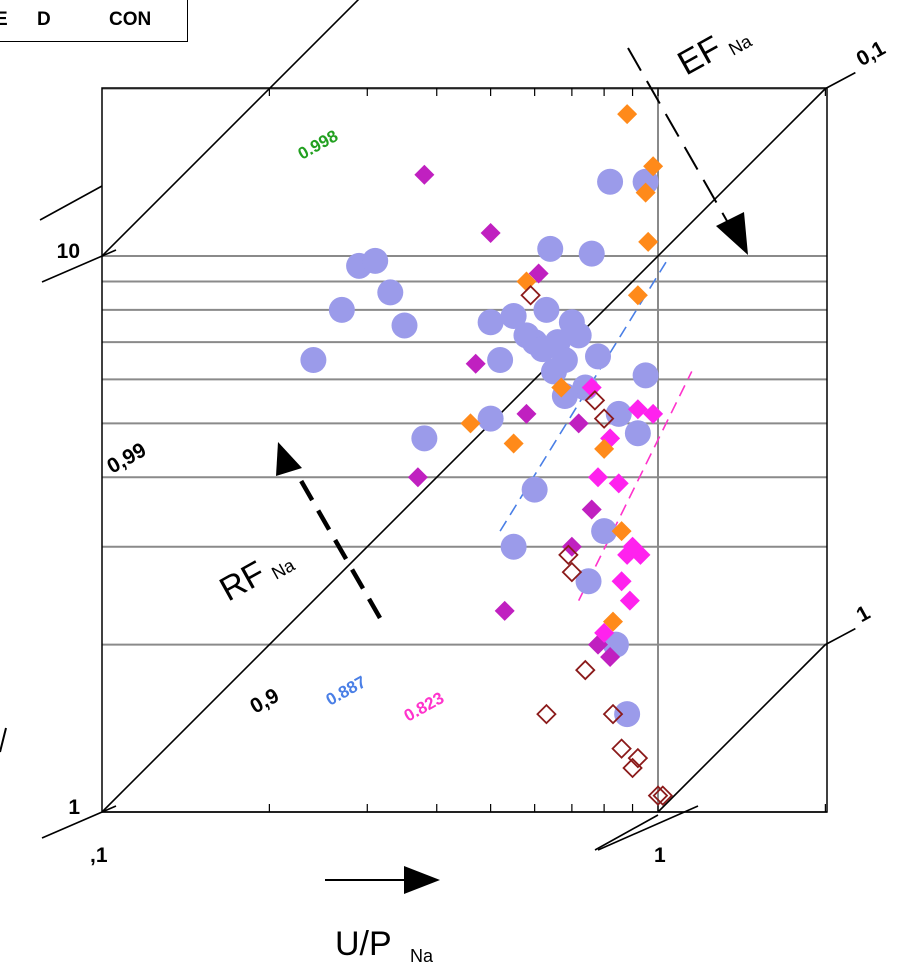  I want to click on x-tick-label: ,1, so click(99, 855).